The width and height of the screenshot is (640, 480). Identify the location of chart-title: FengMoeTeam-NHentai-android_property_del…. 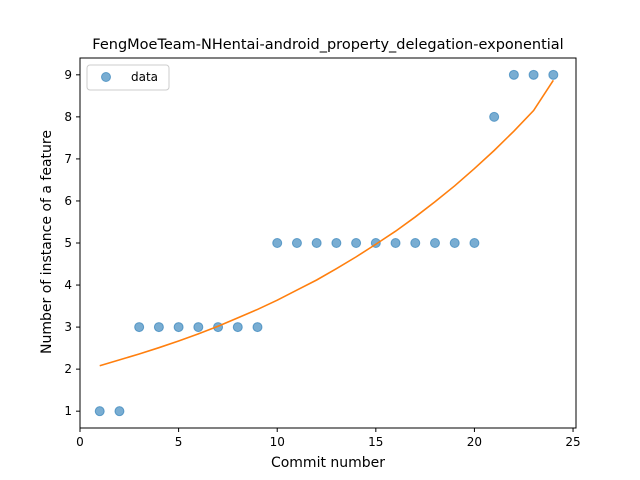
(327, 45).